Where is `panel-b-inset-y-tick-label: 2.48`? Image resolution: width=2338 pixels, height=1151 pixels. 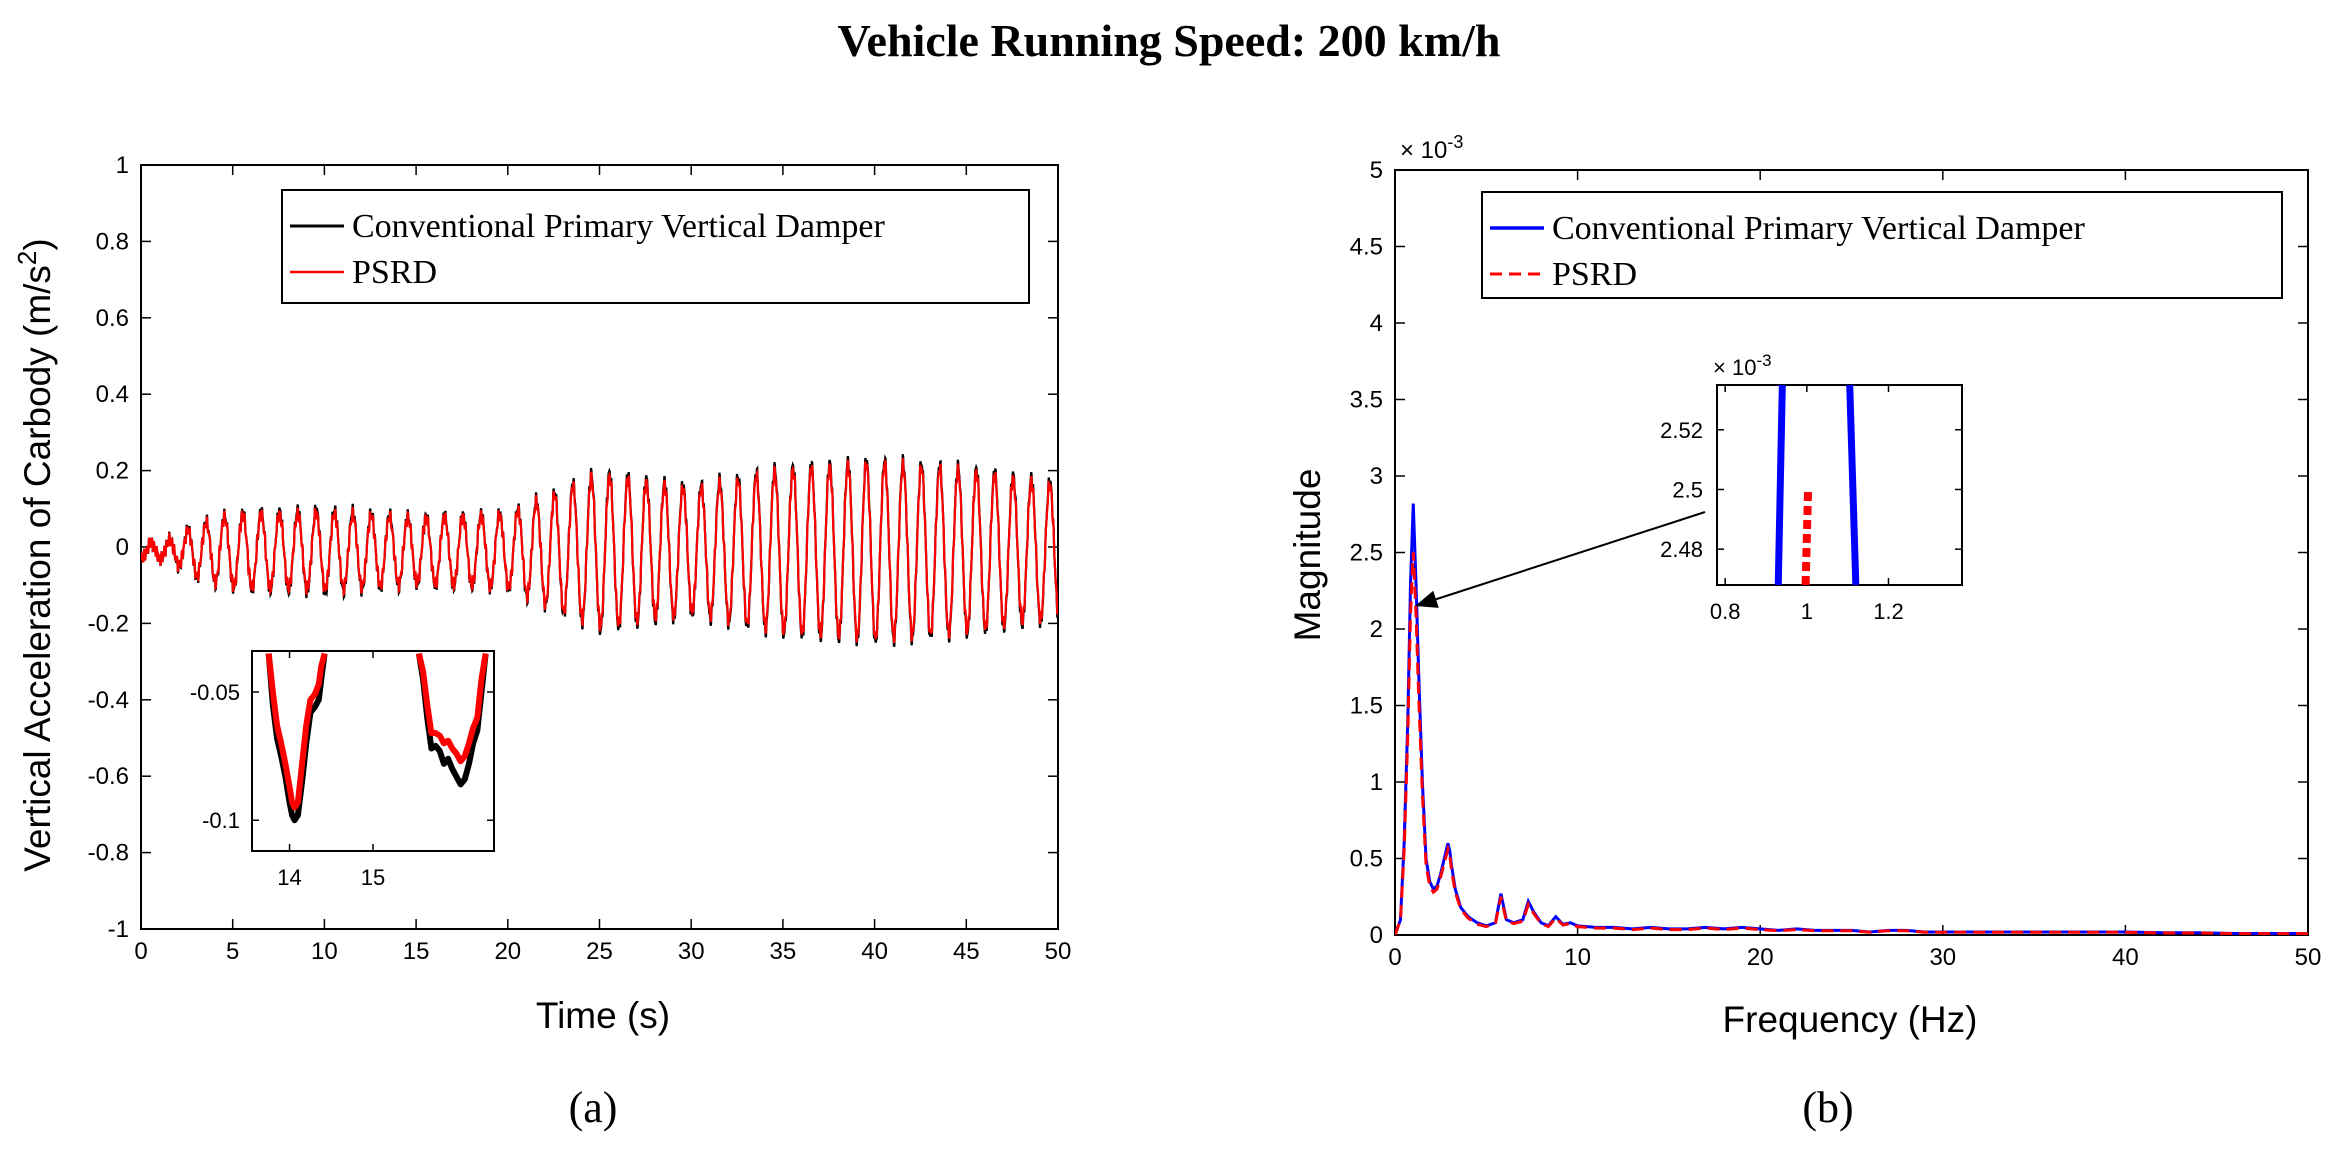 panel-b-inset-y-tick-label: 2.48 is located at coordinates (1681, 549).